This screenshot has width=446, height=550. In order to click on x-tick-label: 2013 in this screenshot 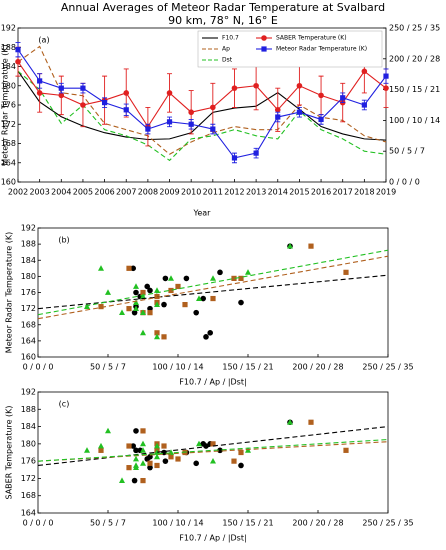, I will do `click(256, 192)`.